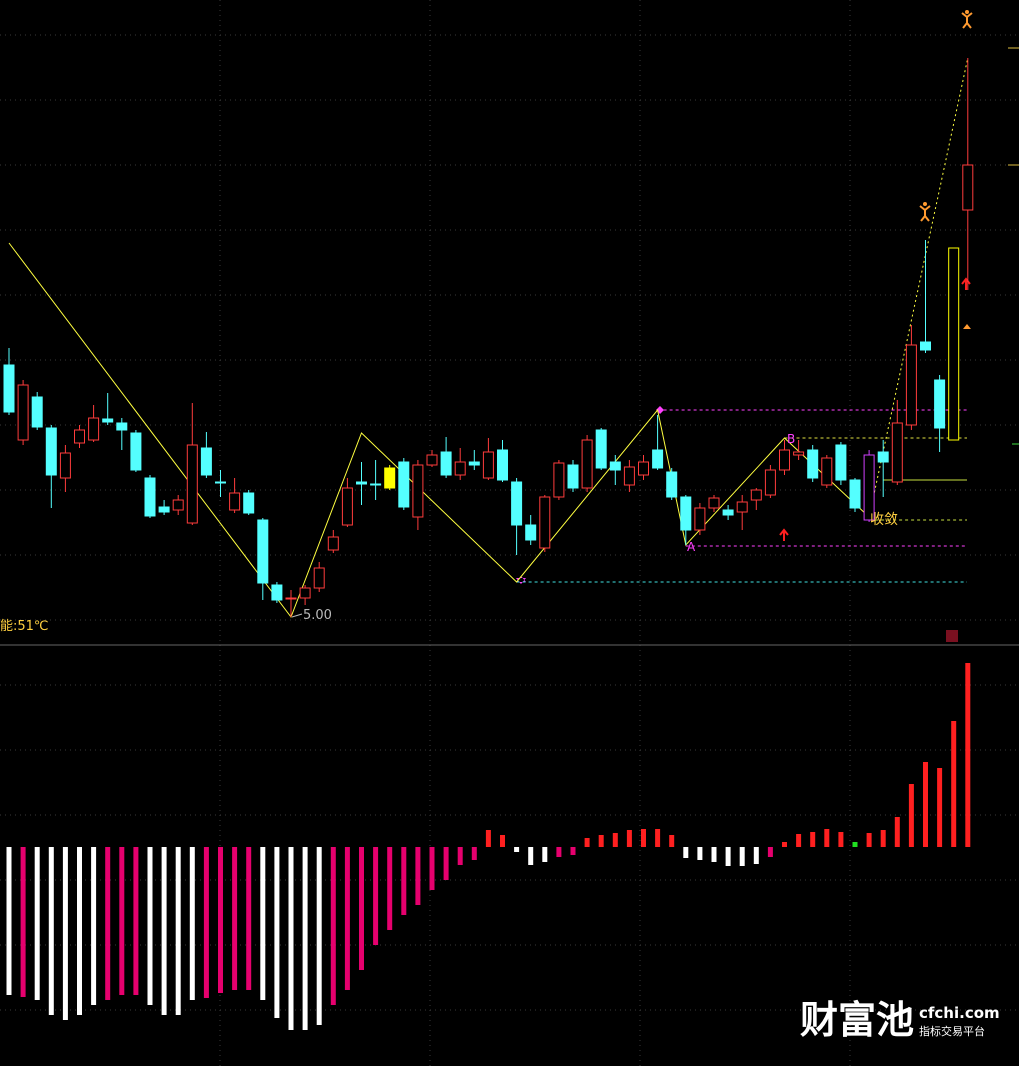  Describe the element at coordinates (959, 1013) in the screenshot. I see `watermark-site: cfchi.com` at that location.